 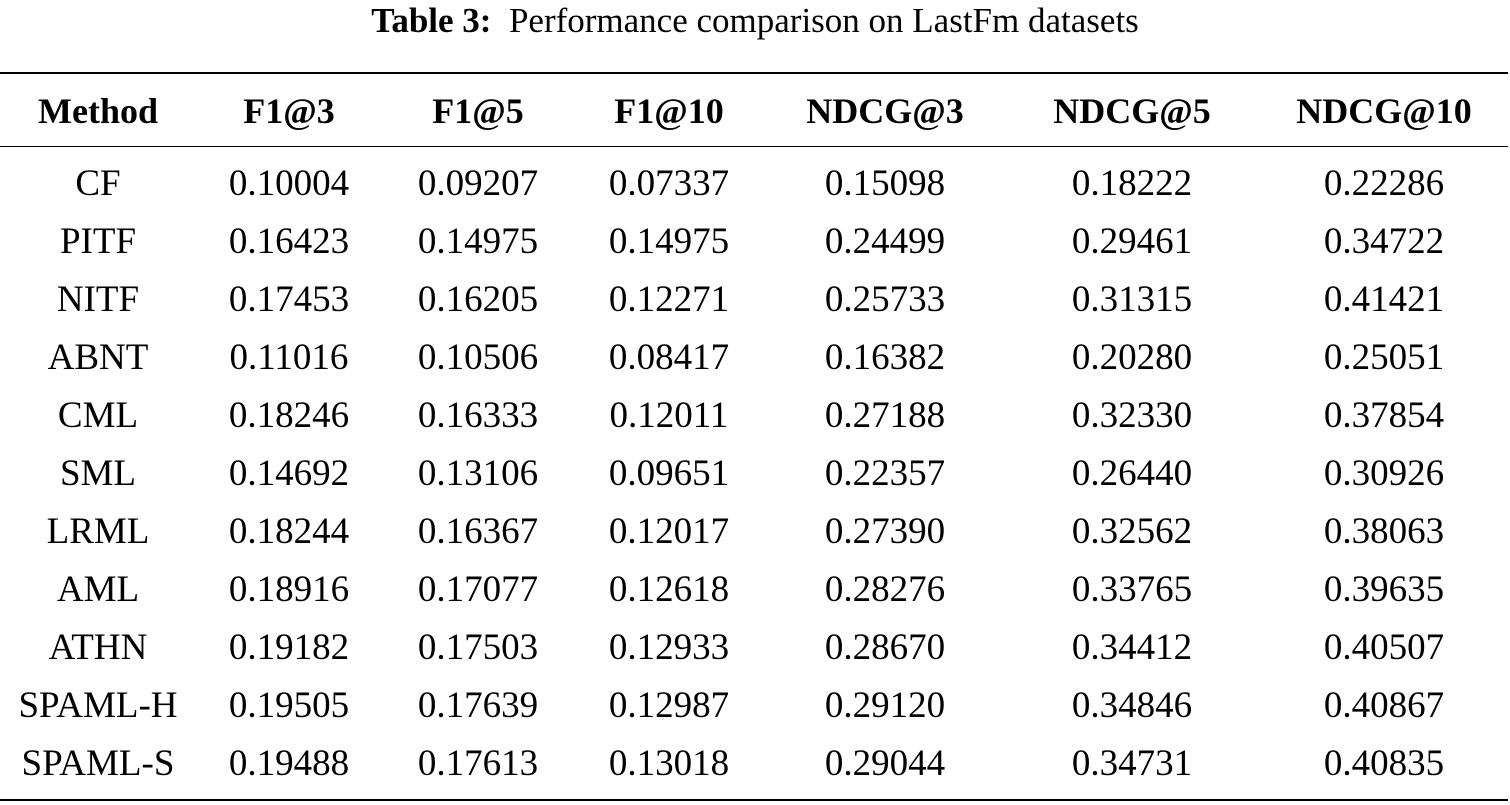 I want to click on ndcg-at-3-cell: 0.29120, so click(x=885, y=705).